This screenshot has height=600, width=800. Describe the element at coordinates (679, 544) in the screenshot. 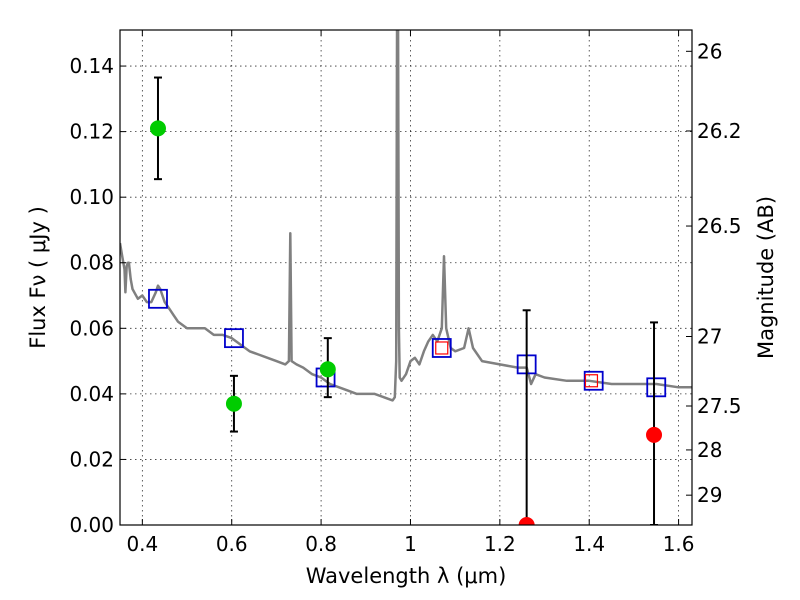

I see `x-tick-label: 1.6` at that location.